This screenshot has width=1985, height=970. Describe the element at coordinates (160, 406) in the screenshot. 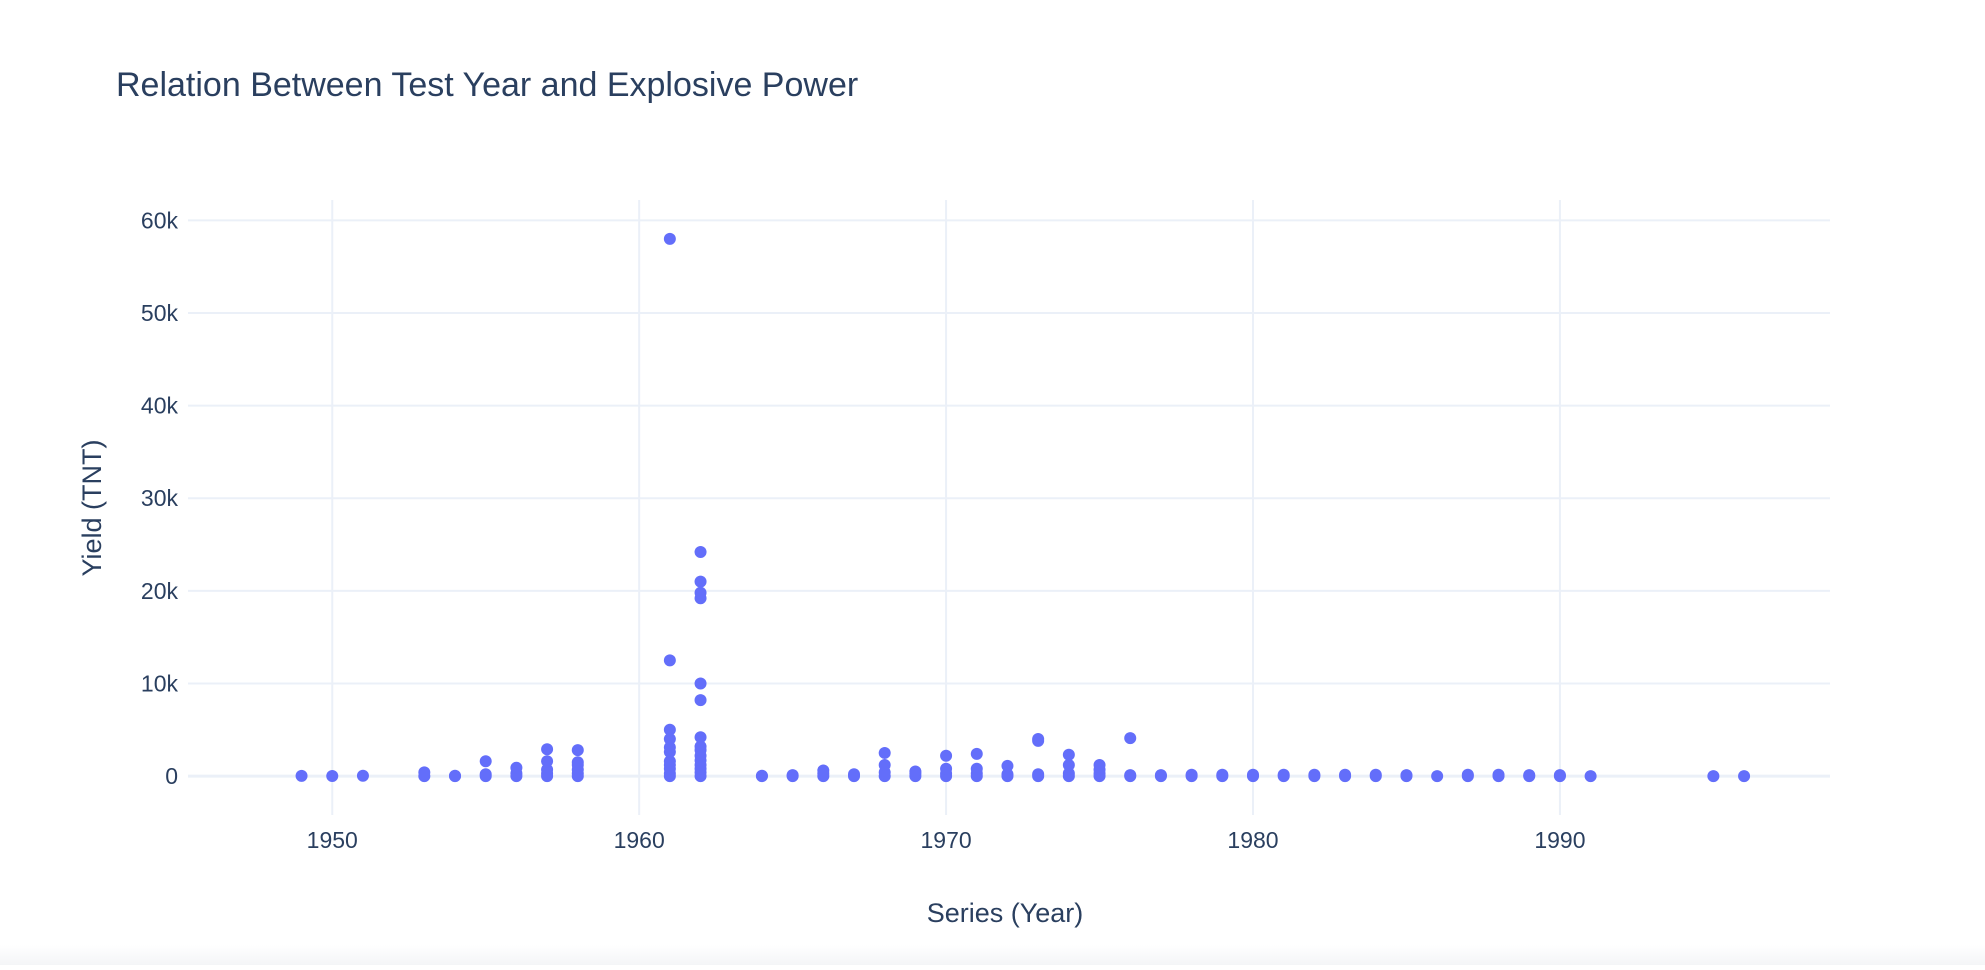

I see `y-tick-label: 40k` at that location.